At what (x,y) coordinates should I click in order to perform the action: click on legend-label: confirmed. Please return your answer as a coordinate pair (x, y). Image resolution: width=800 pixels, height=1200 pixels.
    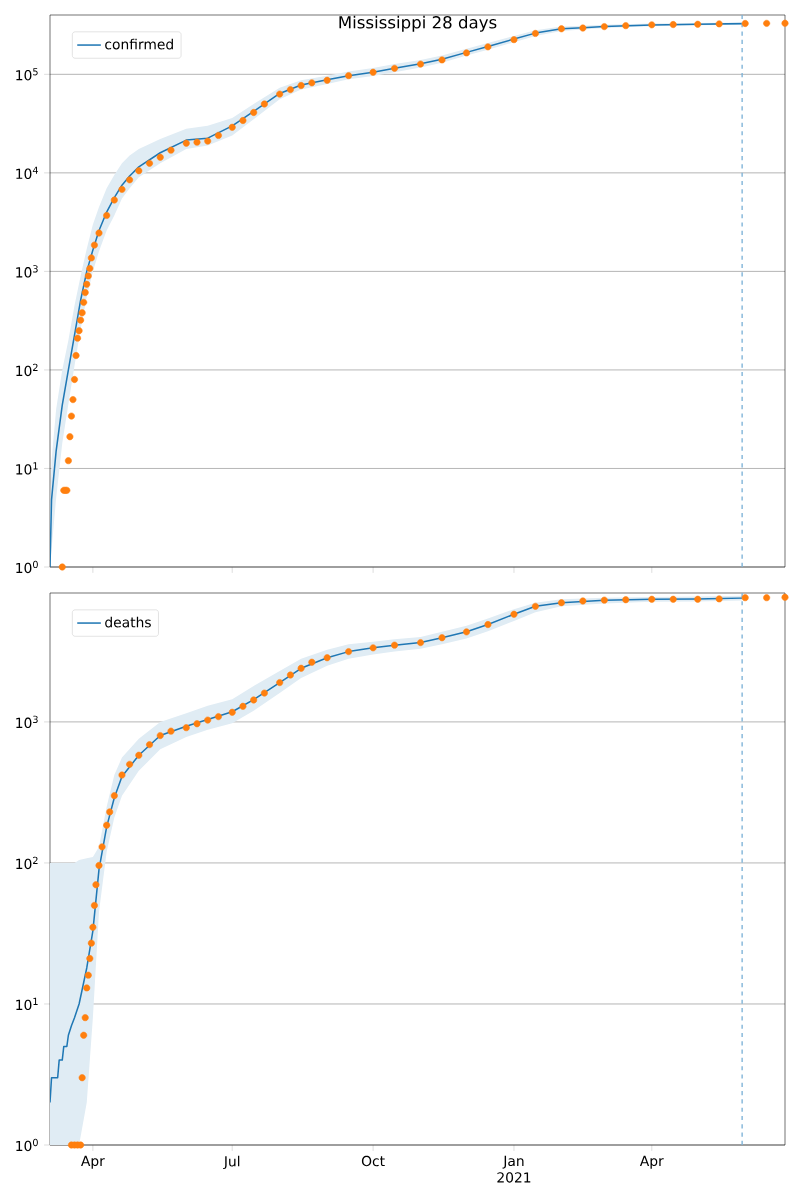
    Looking at the image, I should click on (139, 44).